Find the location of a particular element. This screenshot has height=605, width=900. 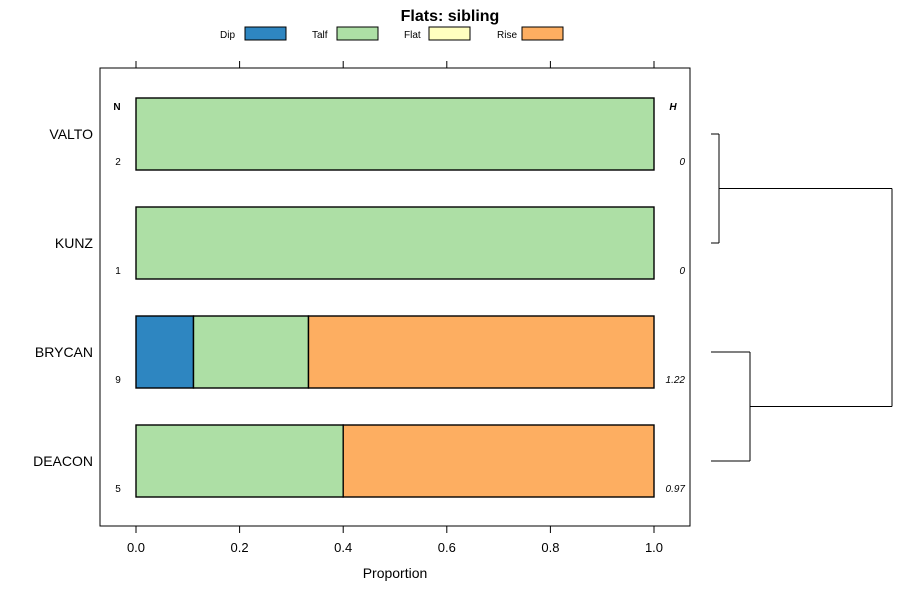

x-tick-label: 0.4 is located at coordinates (343, 547).